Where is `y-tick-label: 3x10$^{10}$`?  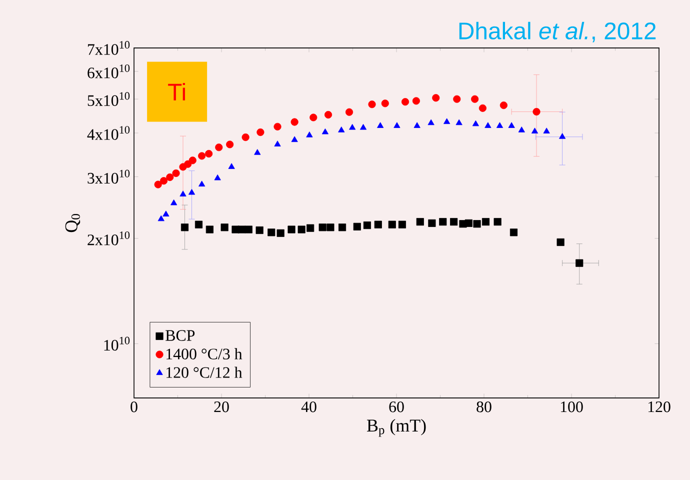
y-tick-label: 3x10$^{10}$ is located at coordinates (109, 177).